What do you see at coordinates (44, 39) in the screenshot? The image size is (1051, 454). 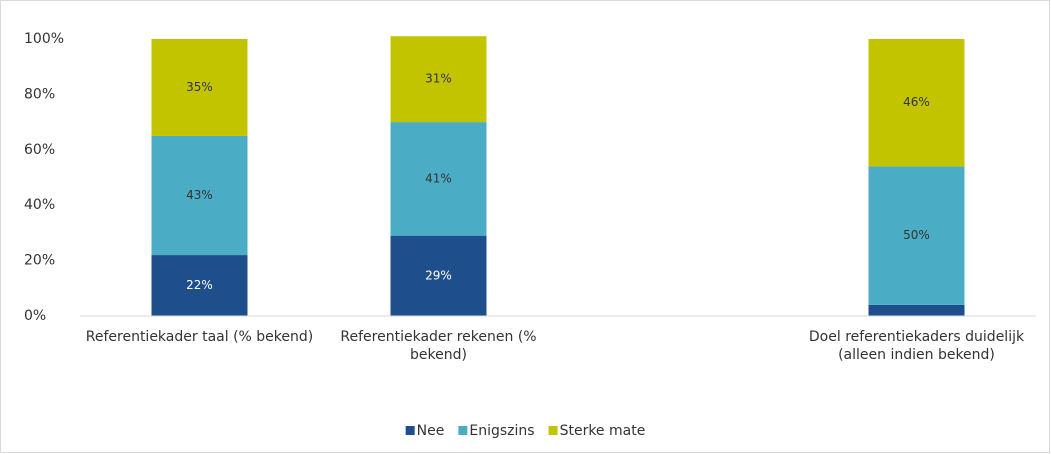 I see `y-tick-label: 100%` at bounding box center [44, 39].